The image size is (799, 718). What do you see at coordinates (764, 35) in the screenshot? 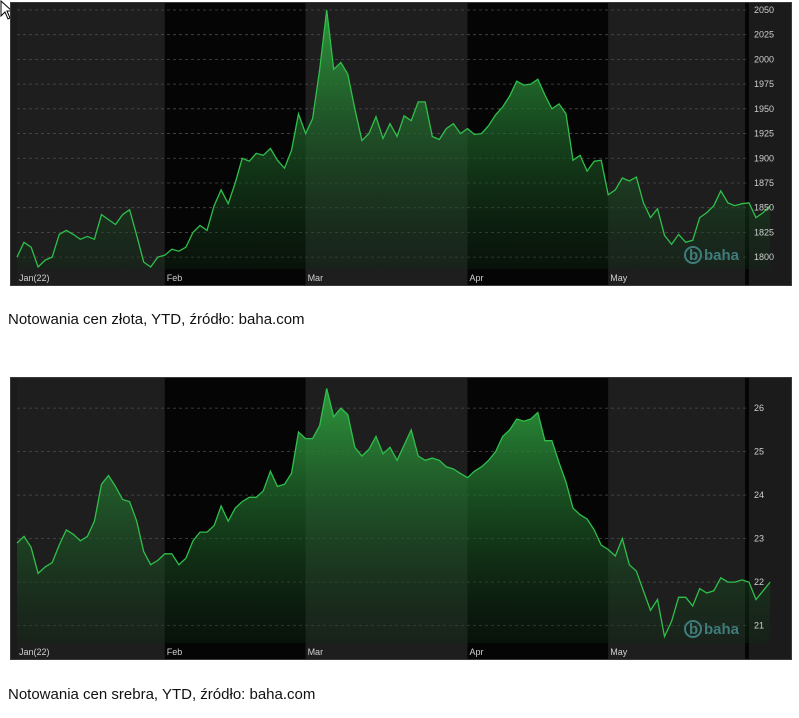
I see `y-tick-label: 2025` at bounding box center [764, 35].